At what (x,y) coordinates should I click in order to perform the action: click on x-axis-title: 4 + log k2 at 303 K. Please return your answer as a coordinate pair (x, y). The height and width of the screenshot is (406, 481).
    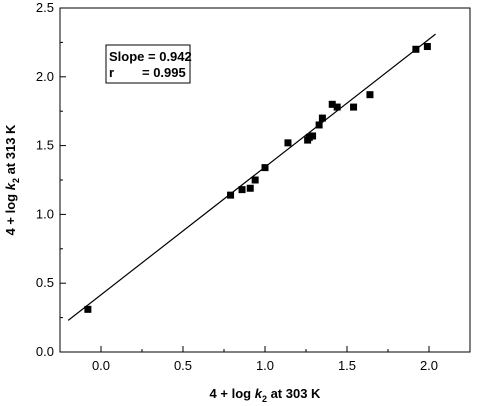
    Looking at the image, I should click on (265, 395).